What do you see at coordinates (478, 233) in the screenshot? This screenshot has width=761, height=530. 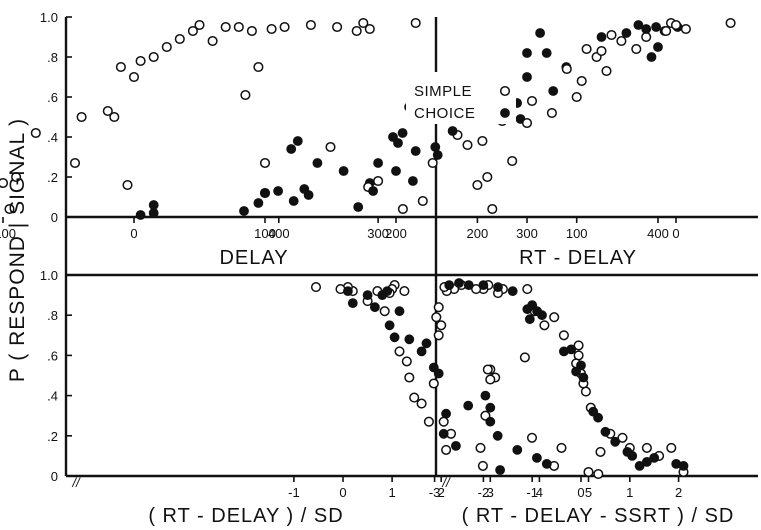 I see `top-right-x-tick-label: 200` at bounding box center [478, 233].